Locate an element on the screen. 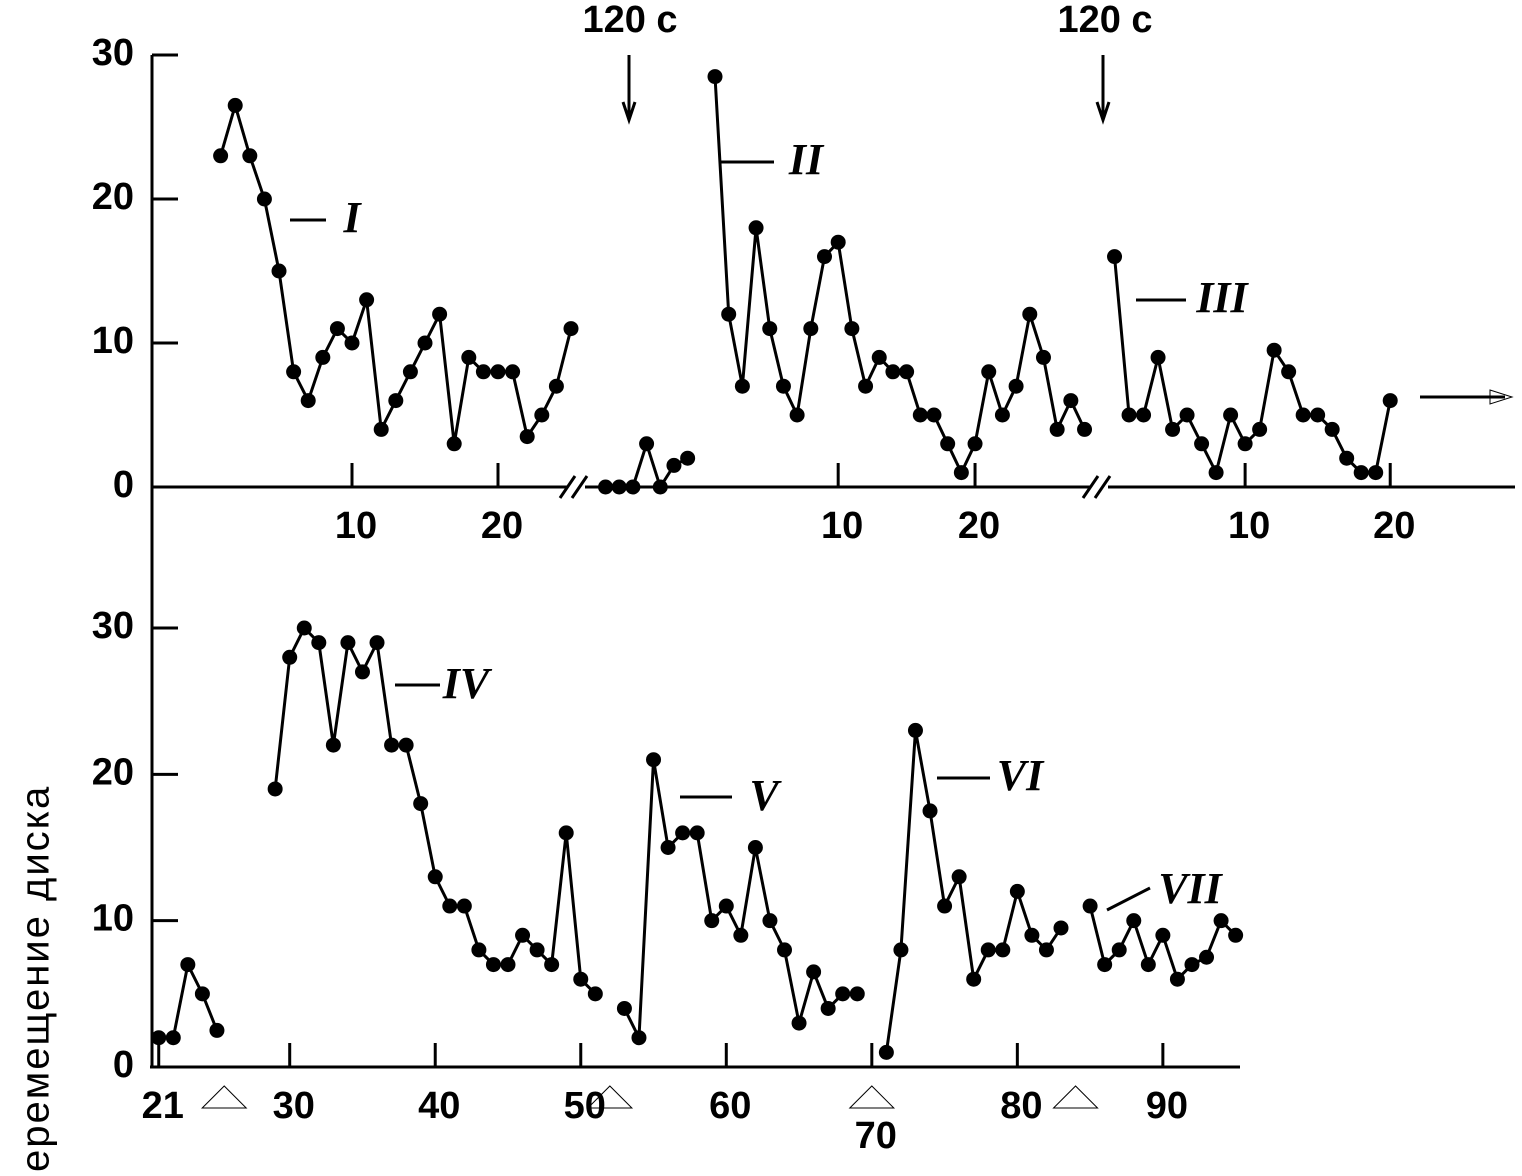  x-tick-label: 90 is located at coordinates (1167, 1106).